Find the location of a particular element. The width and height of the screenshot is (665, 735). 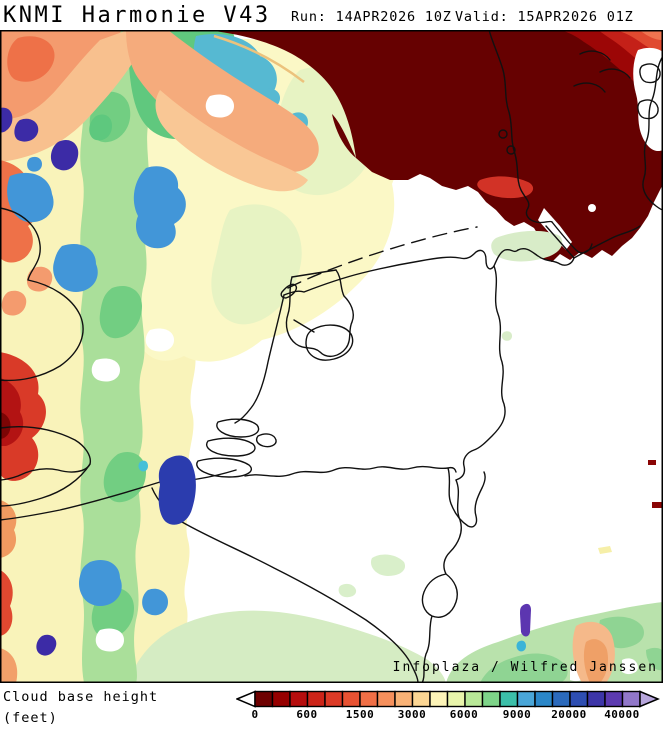

frisian-coast is located at coordinates (401, 272).